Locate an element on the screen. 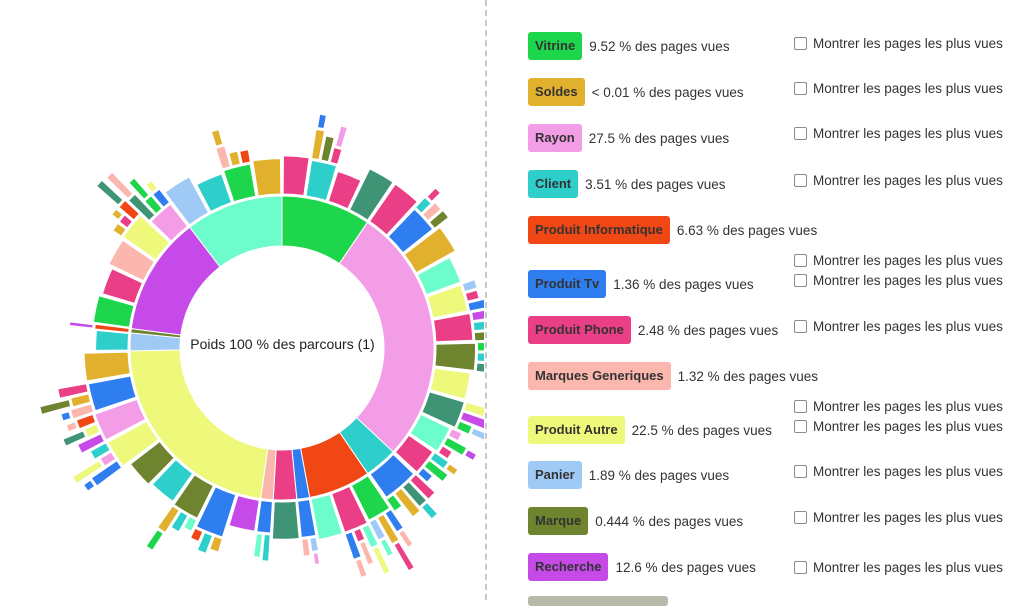 The height and width of the screenshot is (606, 1024). category-badge: Client is located at coordinates (553, 184).